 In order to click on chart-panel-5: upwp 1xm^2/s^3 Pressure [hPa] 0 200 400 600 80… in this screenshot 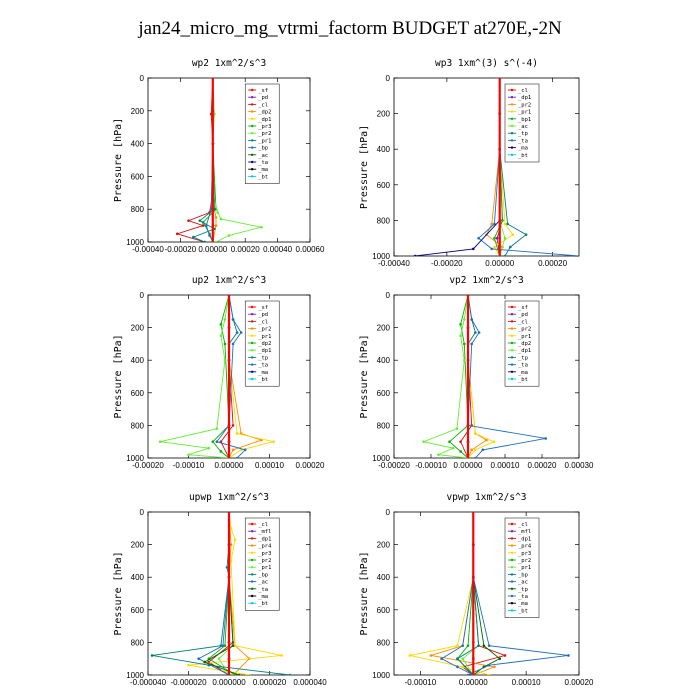, I will do `click(220, 589)`.